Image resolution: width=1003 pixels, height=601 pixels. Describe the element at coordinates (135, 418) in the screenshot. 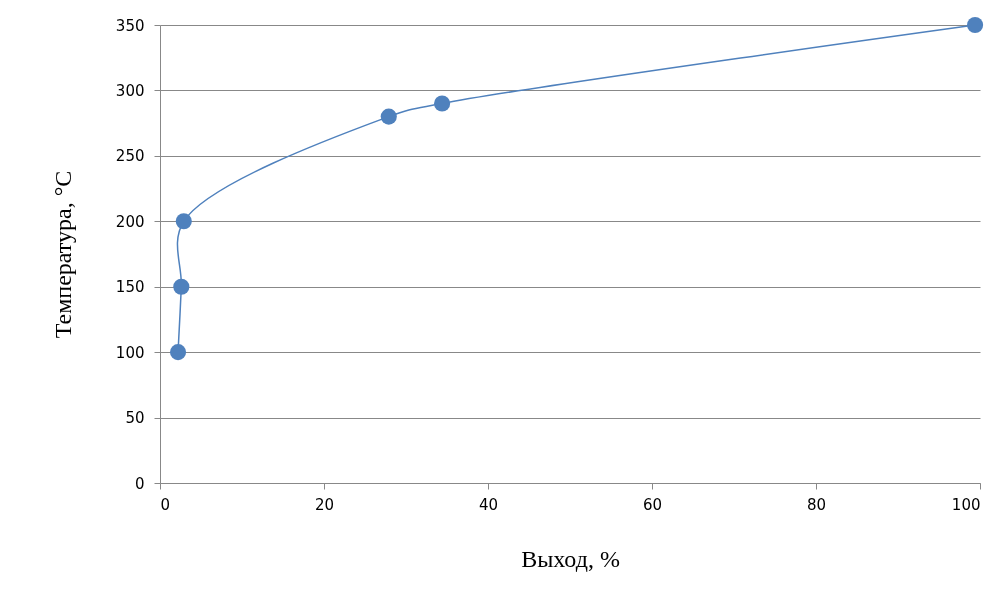

I see `y-tick-label: 50` at that location.